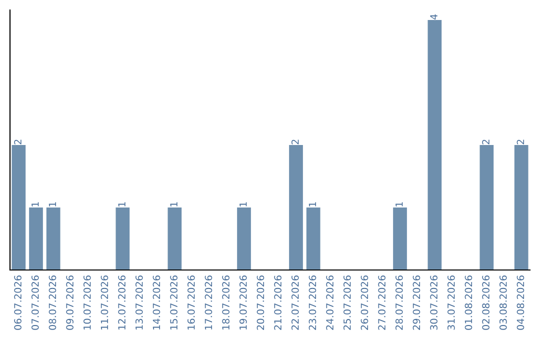 The image size is (540, 340). What do you see at coordinates (330, 302) in the screenshot?
I see `x-tick-label: 24.07.2026` at bounding box center [330, 302].